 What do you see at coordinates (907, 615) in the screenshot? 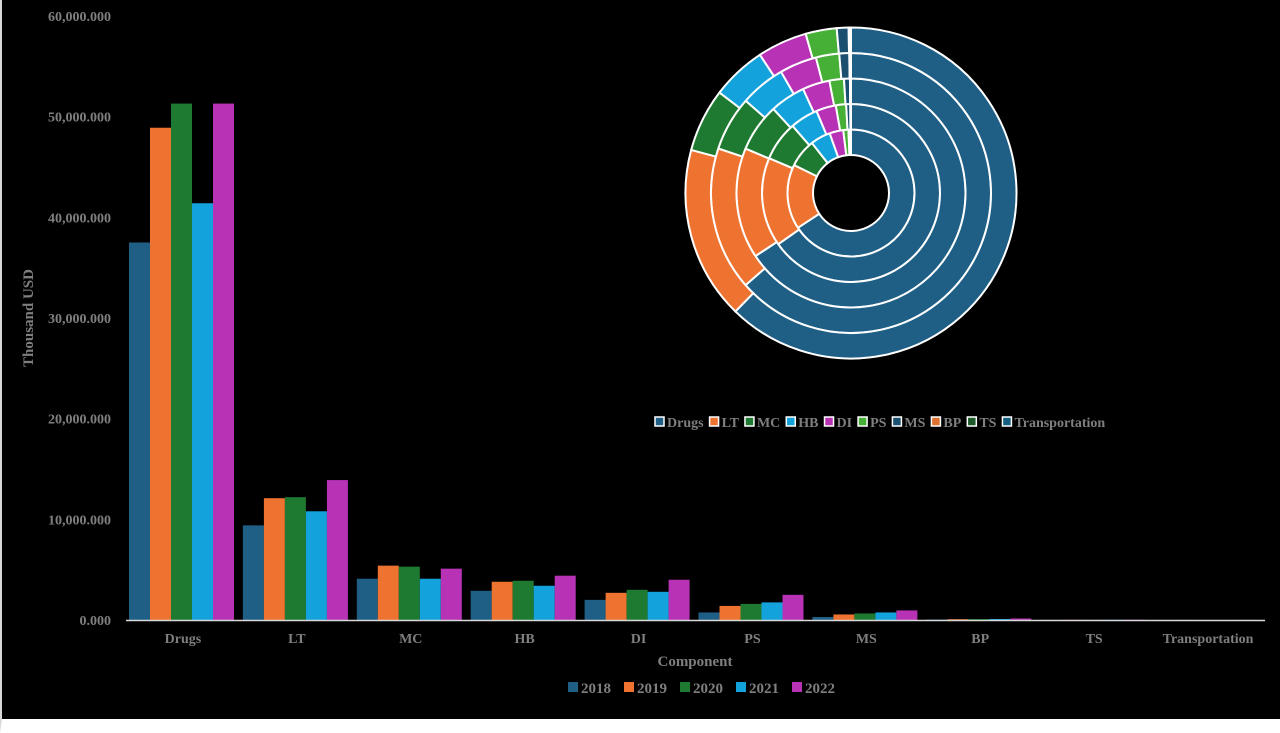
I see `bar-ms-2022` at bounding box center [907, 615].